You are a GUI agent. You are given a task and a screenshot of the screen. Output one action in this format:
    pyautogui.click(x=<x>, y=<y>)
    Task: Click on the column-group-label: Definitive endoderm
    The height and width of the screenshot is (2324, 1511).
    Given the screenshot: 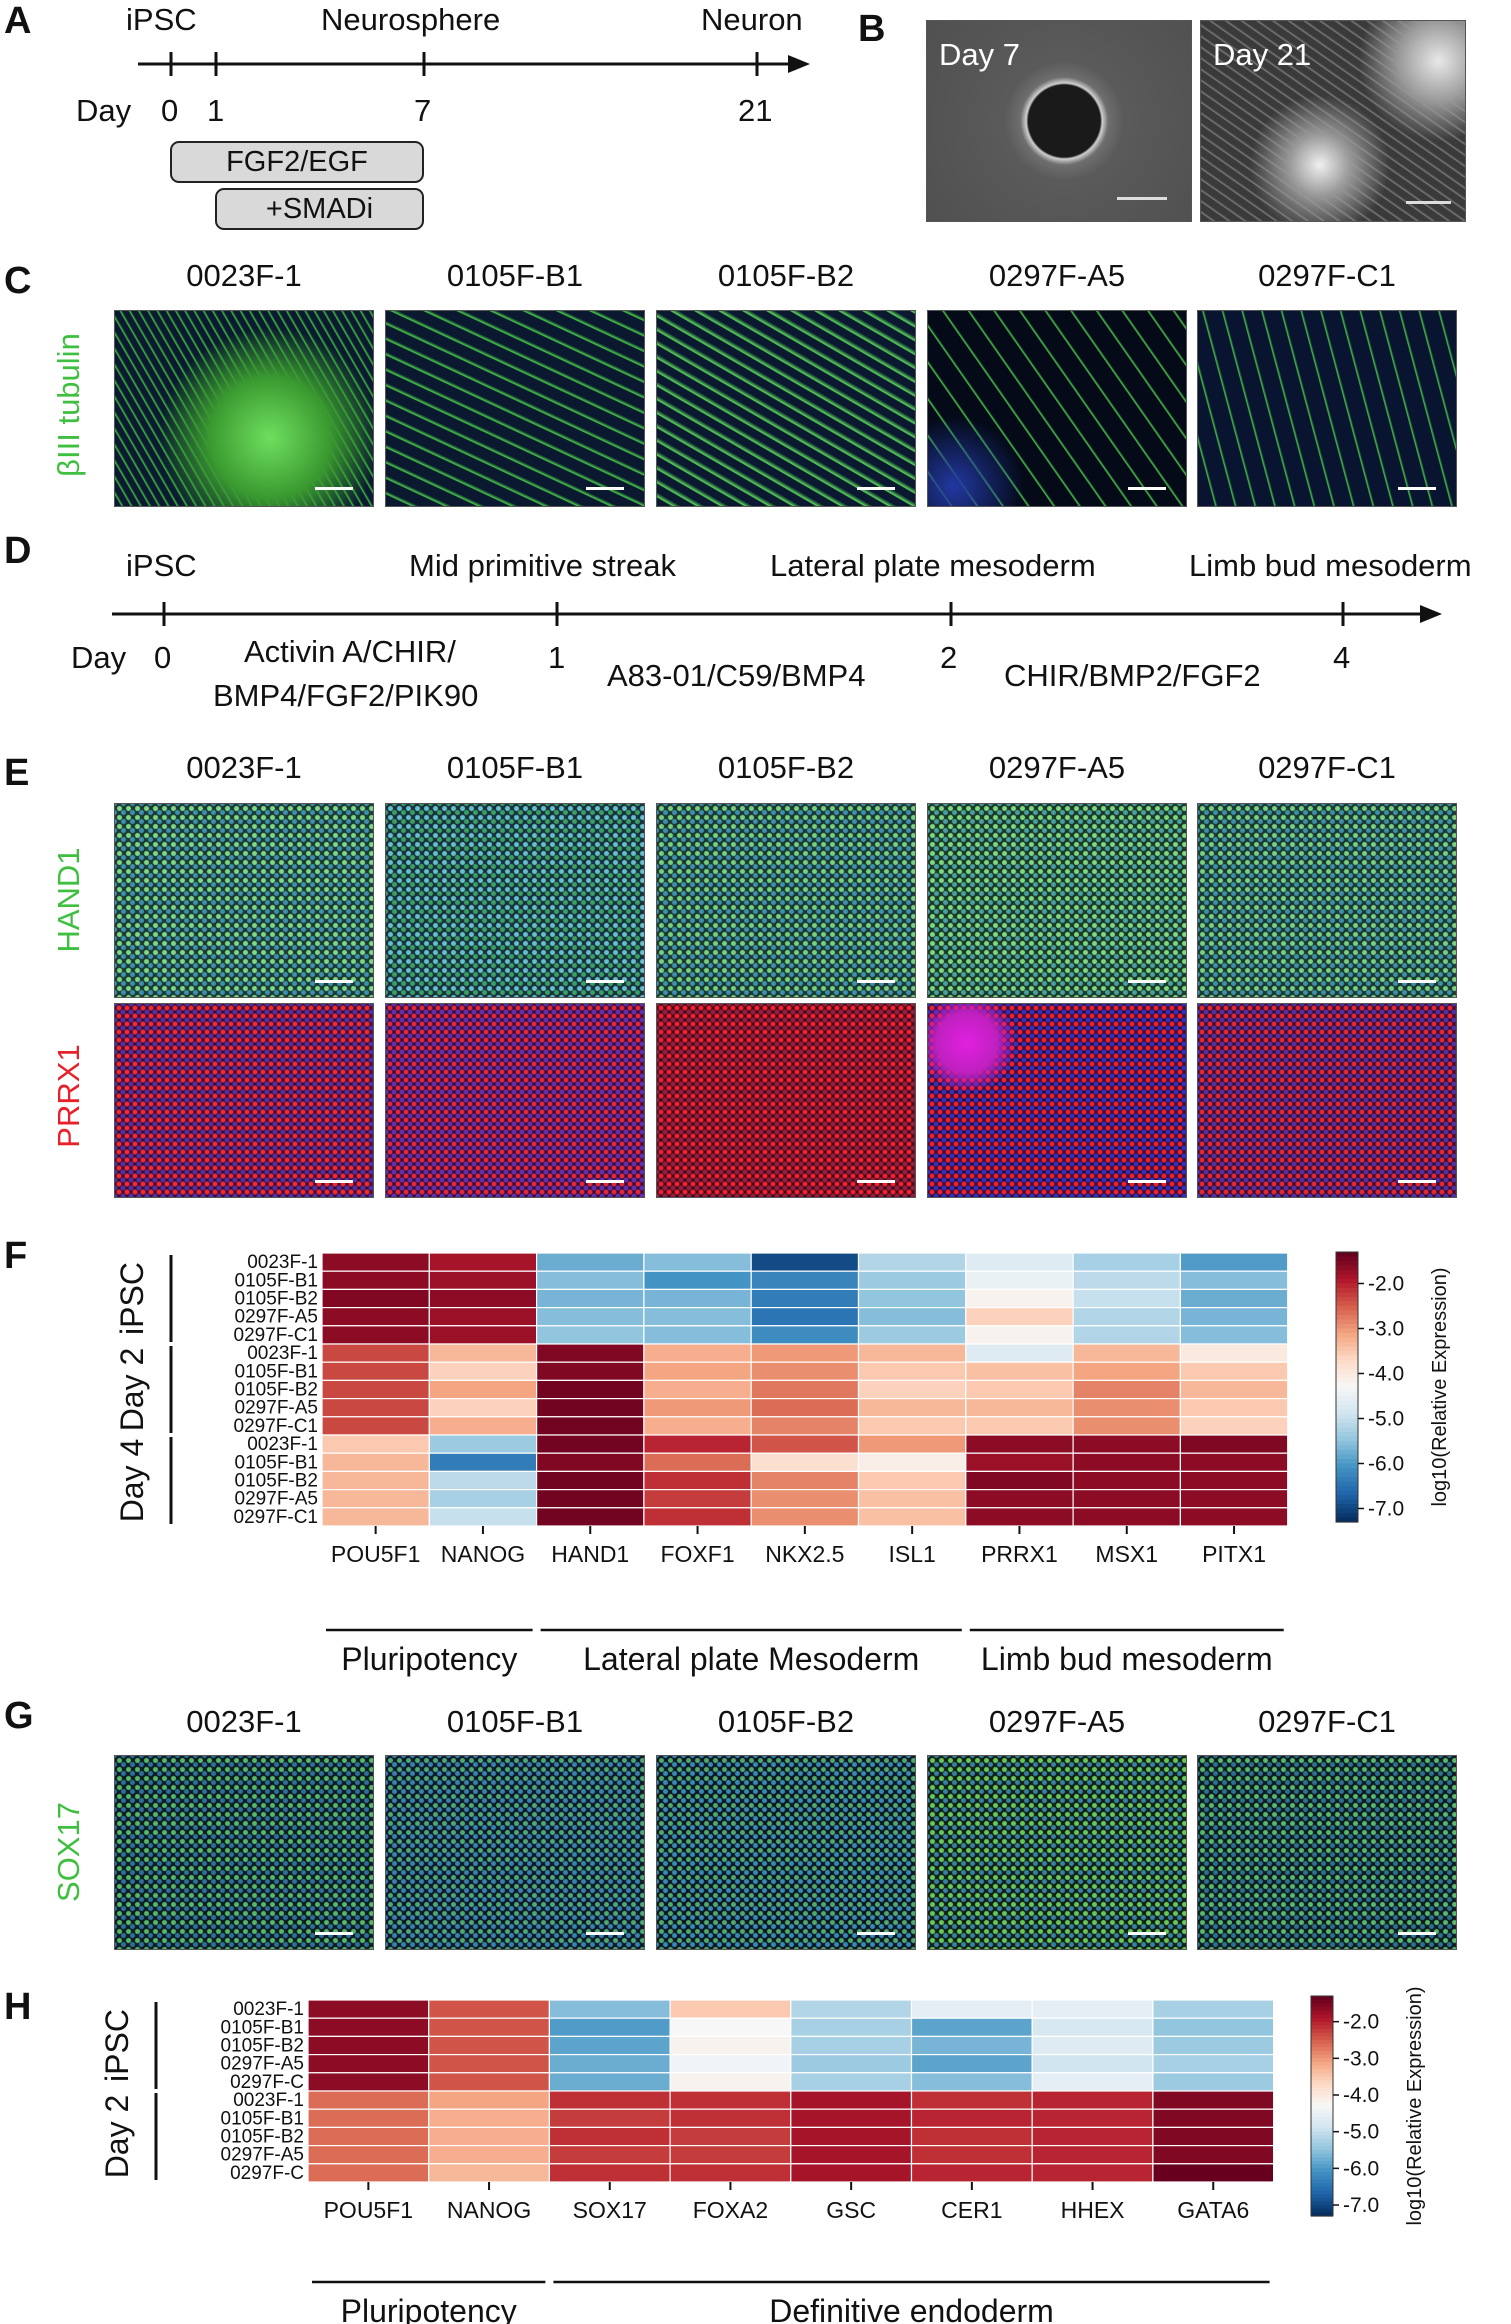 What is the action you would take?
    pyautogui.click(x=911, y=2308)
    